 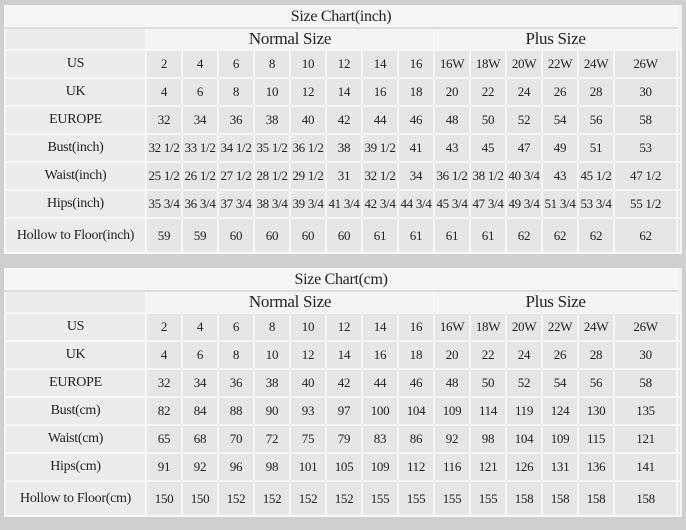 I want to click on row-label: EUROPE, so click(x=75, y=120).